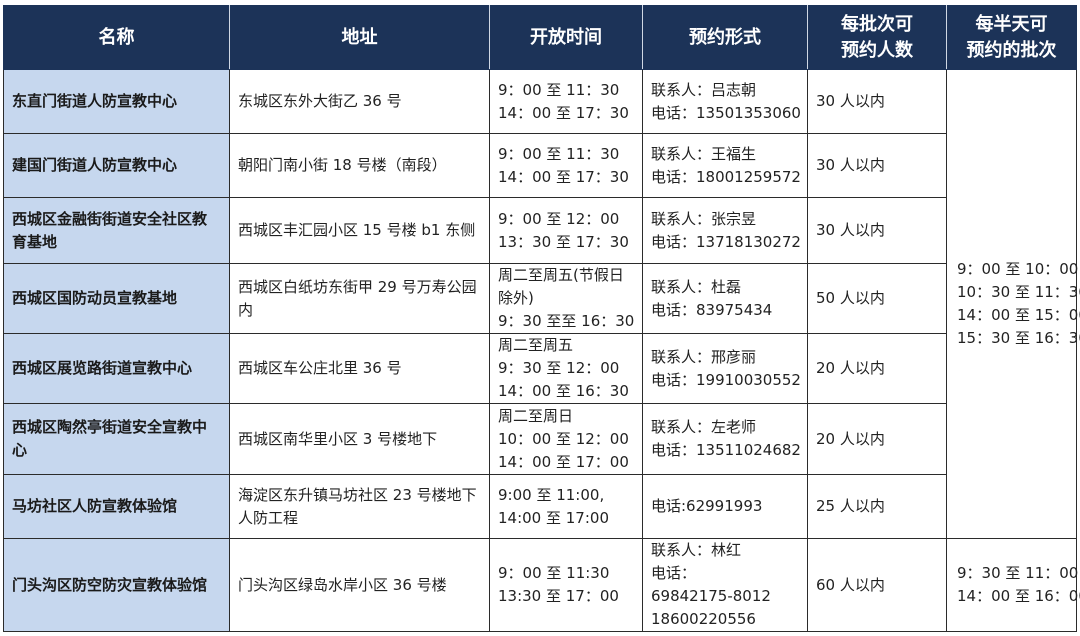 Image resolution: width=1080 pixels, height=636 pixels. What do you see at coordinates (725, 368) in the screenshot?
I see `booking-contact: 联系人：邢彦丽 电话：19910030552` at bounding box center [725, 368].